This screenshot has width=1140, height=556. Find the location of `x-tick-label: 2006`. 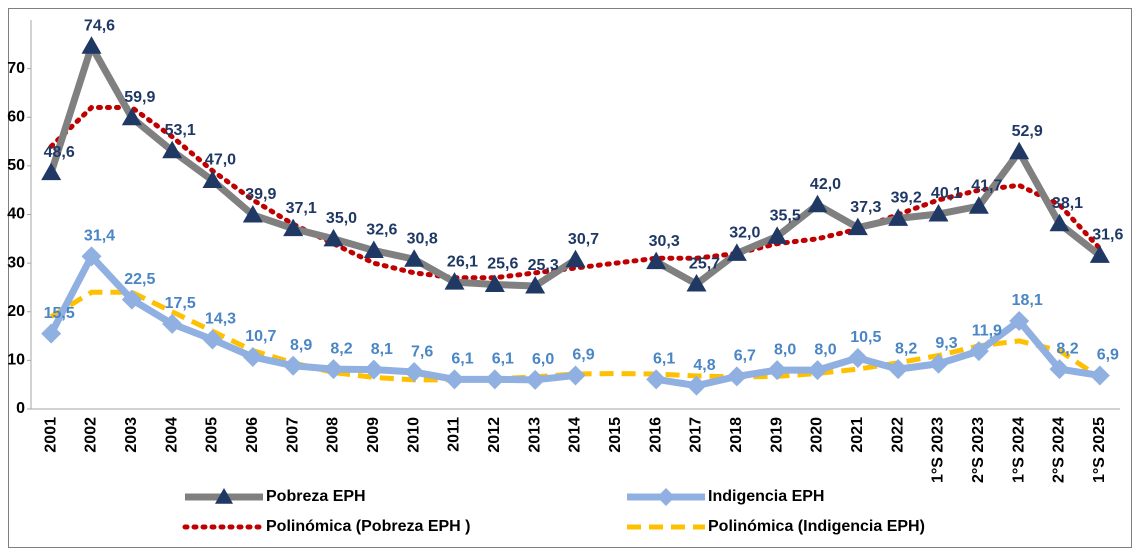

x-tick-label: 2006 is located at coordinates (252, 435).